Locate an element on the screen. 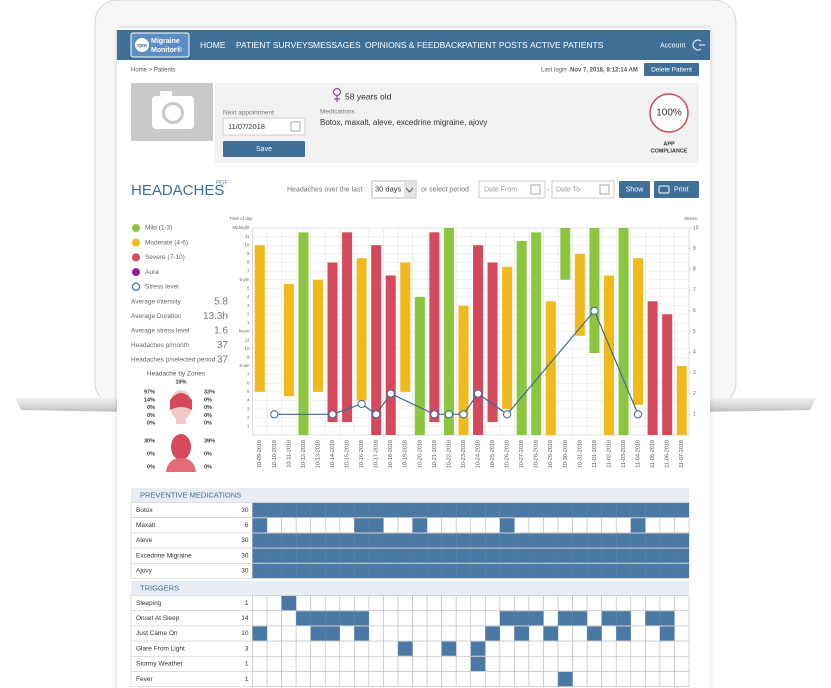 The width and height of the screenshot is (831, 688). breadcrumb: Home > Patients is located at coordinates (153, 71).